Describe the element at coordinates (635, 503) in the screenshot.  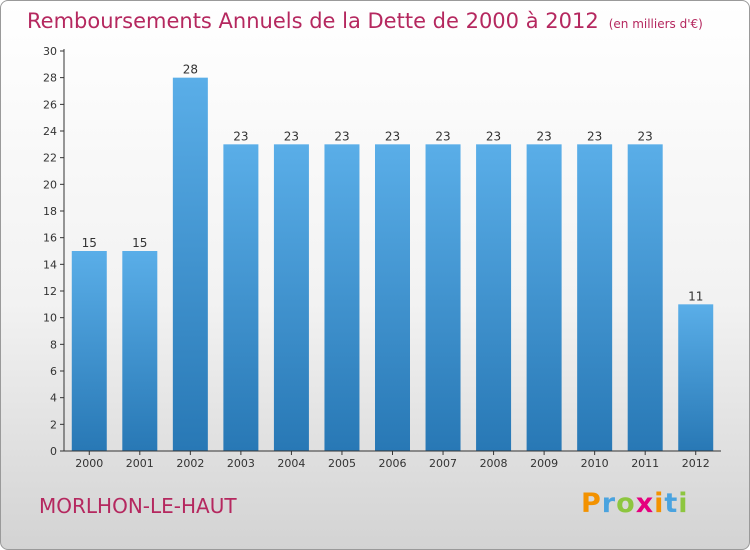
I see `proxiti-logo: Proxiti` at that location.